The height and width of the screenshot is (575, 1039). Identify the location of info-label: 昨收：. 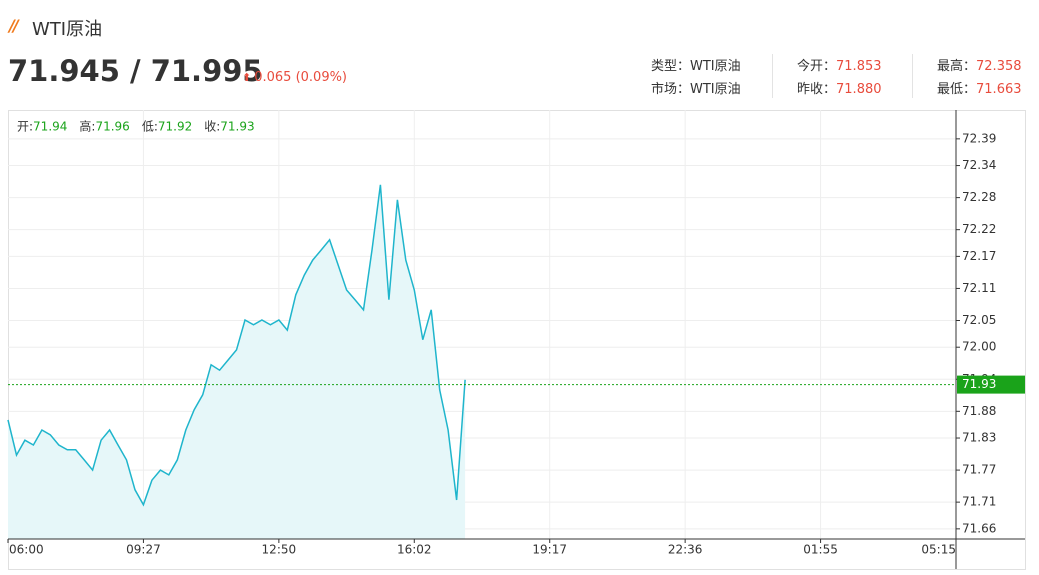
(817, 89).